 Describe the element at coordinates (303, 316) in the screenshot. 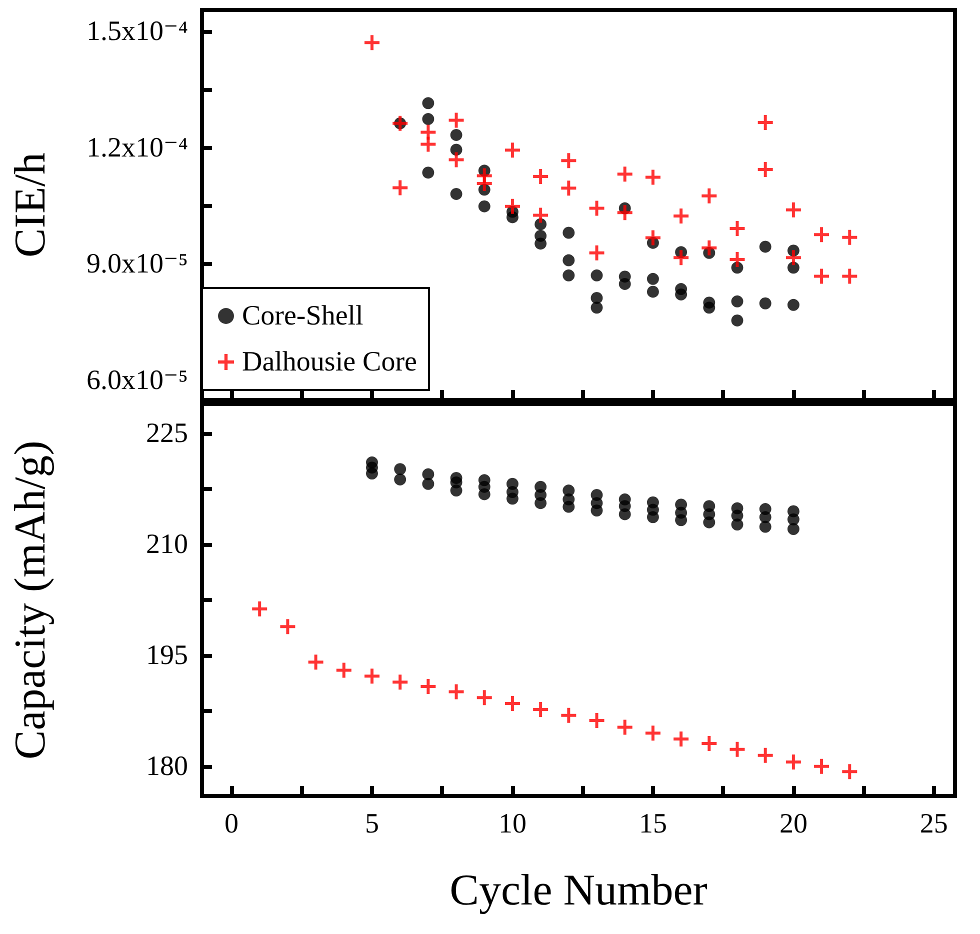

I see `legend-label: Core-Shell` at that location.